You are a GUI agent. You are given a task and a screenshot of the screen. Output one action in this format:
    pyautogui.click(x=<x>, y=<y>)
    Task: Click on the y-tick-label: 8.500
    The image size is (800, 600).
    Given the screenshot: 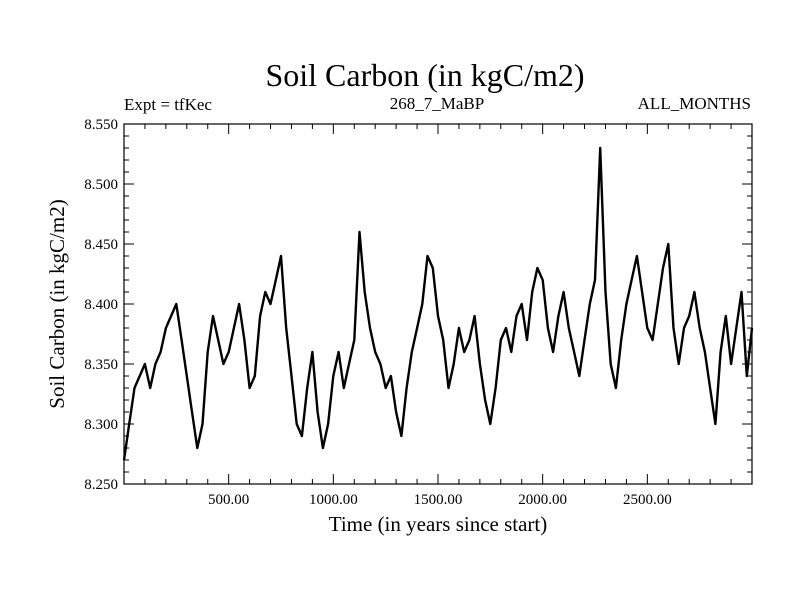 What is the action you would take?
    pyautogui.click(x=101, y=185)
    